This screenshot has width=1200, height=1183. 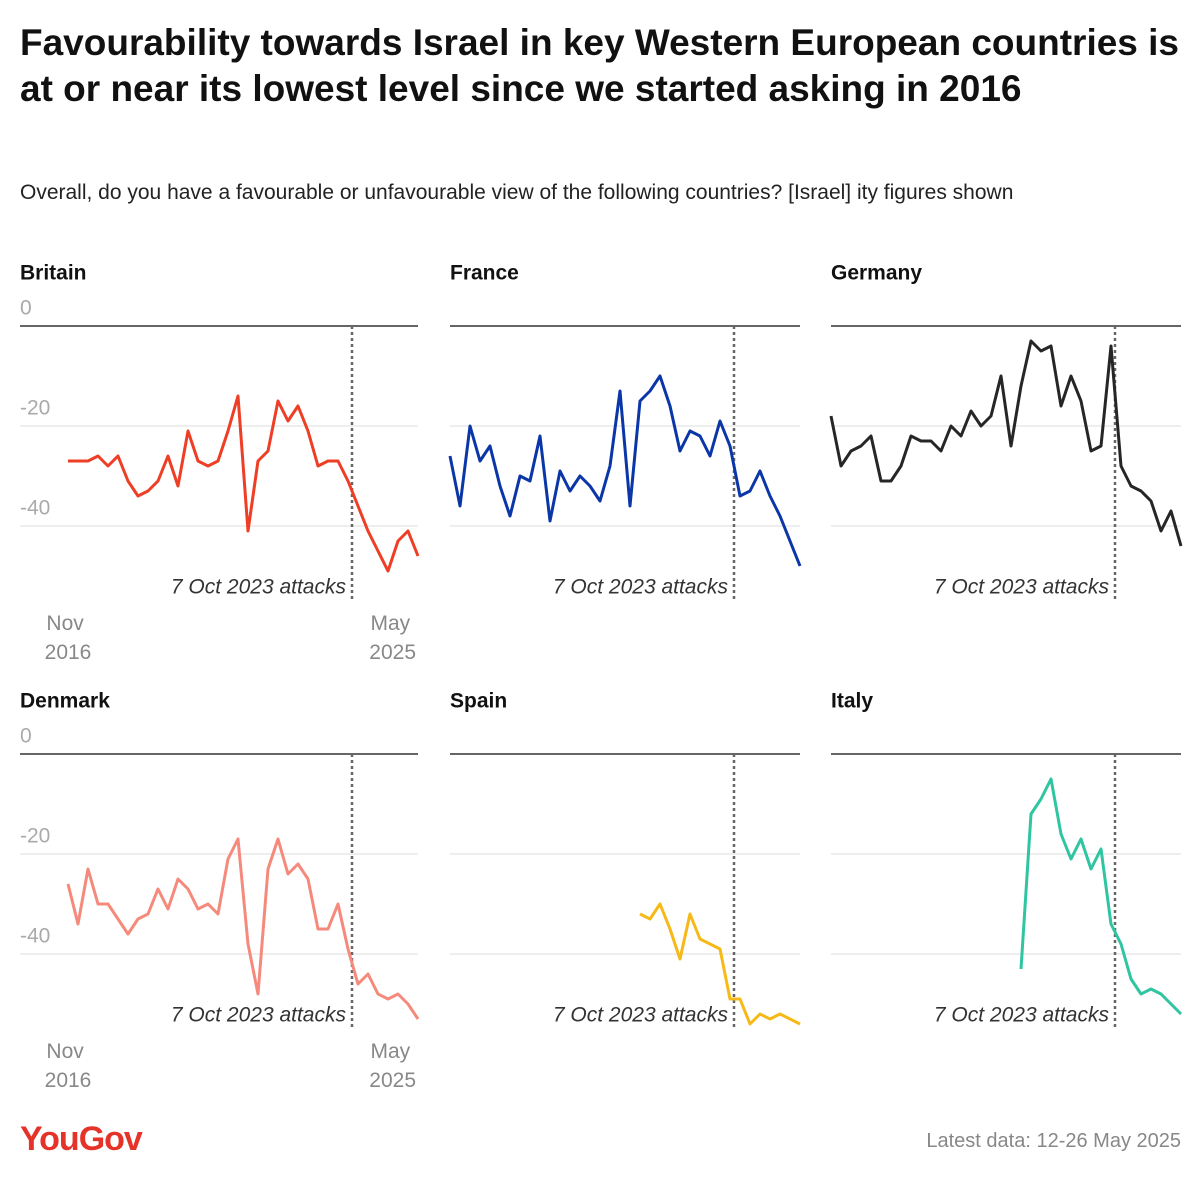 What do you see at coordinates (852, 701) in the screenshot?
I see `panel-title: Italy` at bounding box center [852, 701].